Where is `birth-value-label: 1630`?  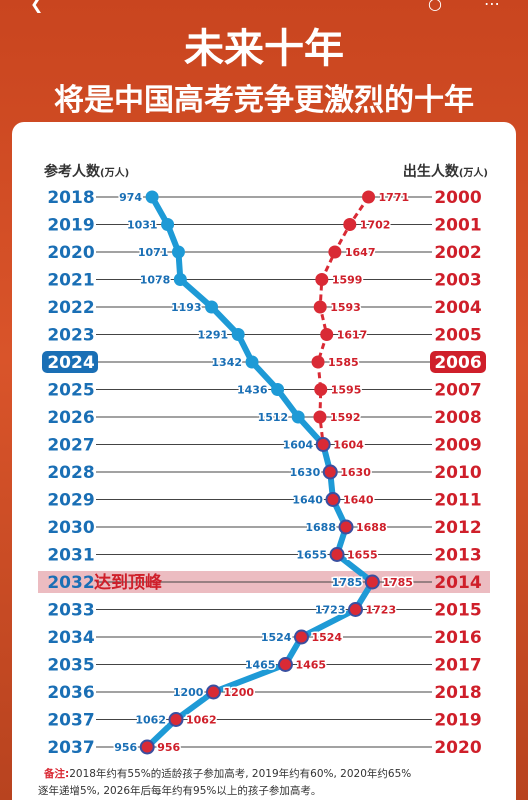 birth-value-label: 1630 is located at coordinates (355, 472).